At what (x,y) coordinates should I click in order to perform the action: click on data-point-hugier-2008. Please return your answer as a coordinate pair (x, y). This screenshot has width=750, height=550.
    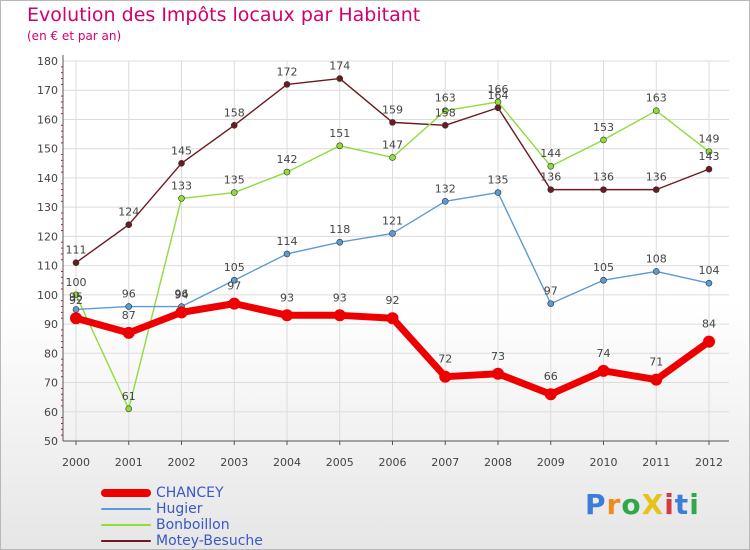
    Looking at the image, I should click on (498, 192).